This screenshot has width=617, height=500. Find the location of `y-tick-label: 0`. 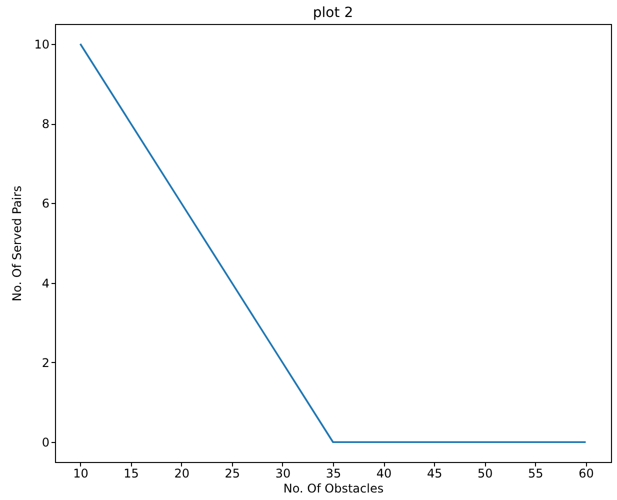

y-tick-label: 0 is located at coordinates (46, 443).